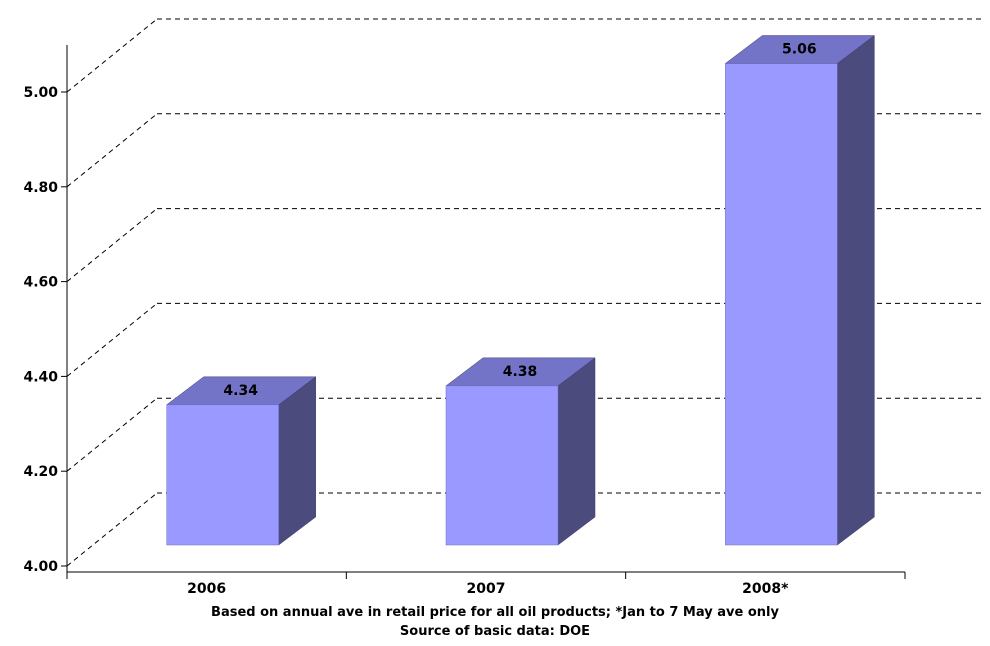 The height and width of the screenshot is (646, 990). Describe the element at coordinates (799, 50) in the screenshot. I see `data-label: 5.06` at that location.